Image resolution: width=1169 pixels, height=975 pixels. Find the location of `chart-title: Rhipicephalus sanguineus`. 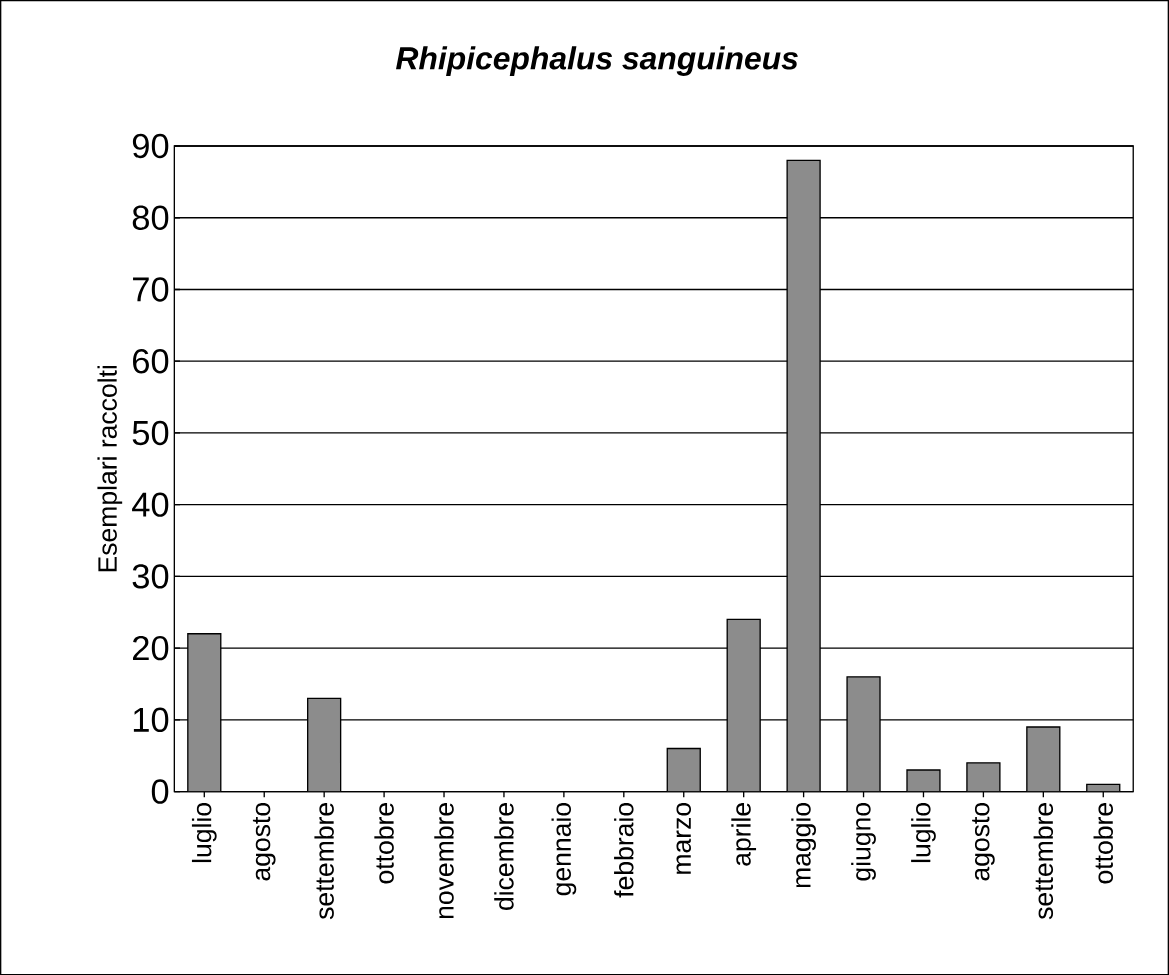

chart-title: Rhipicephalus sanguineus is located at coordinates (597, 61).